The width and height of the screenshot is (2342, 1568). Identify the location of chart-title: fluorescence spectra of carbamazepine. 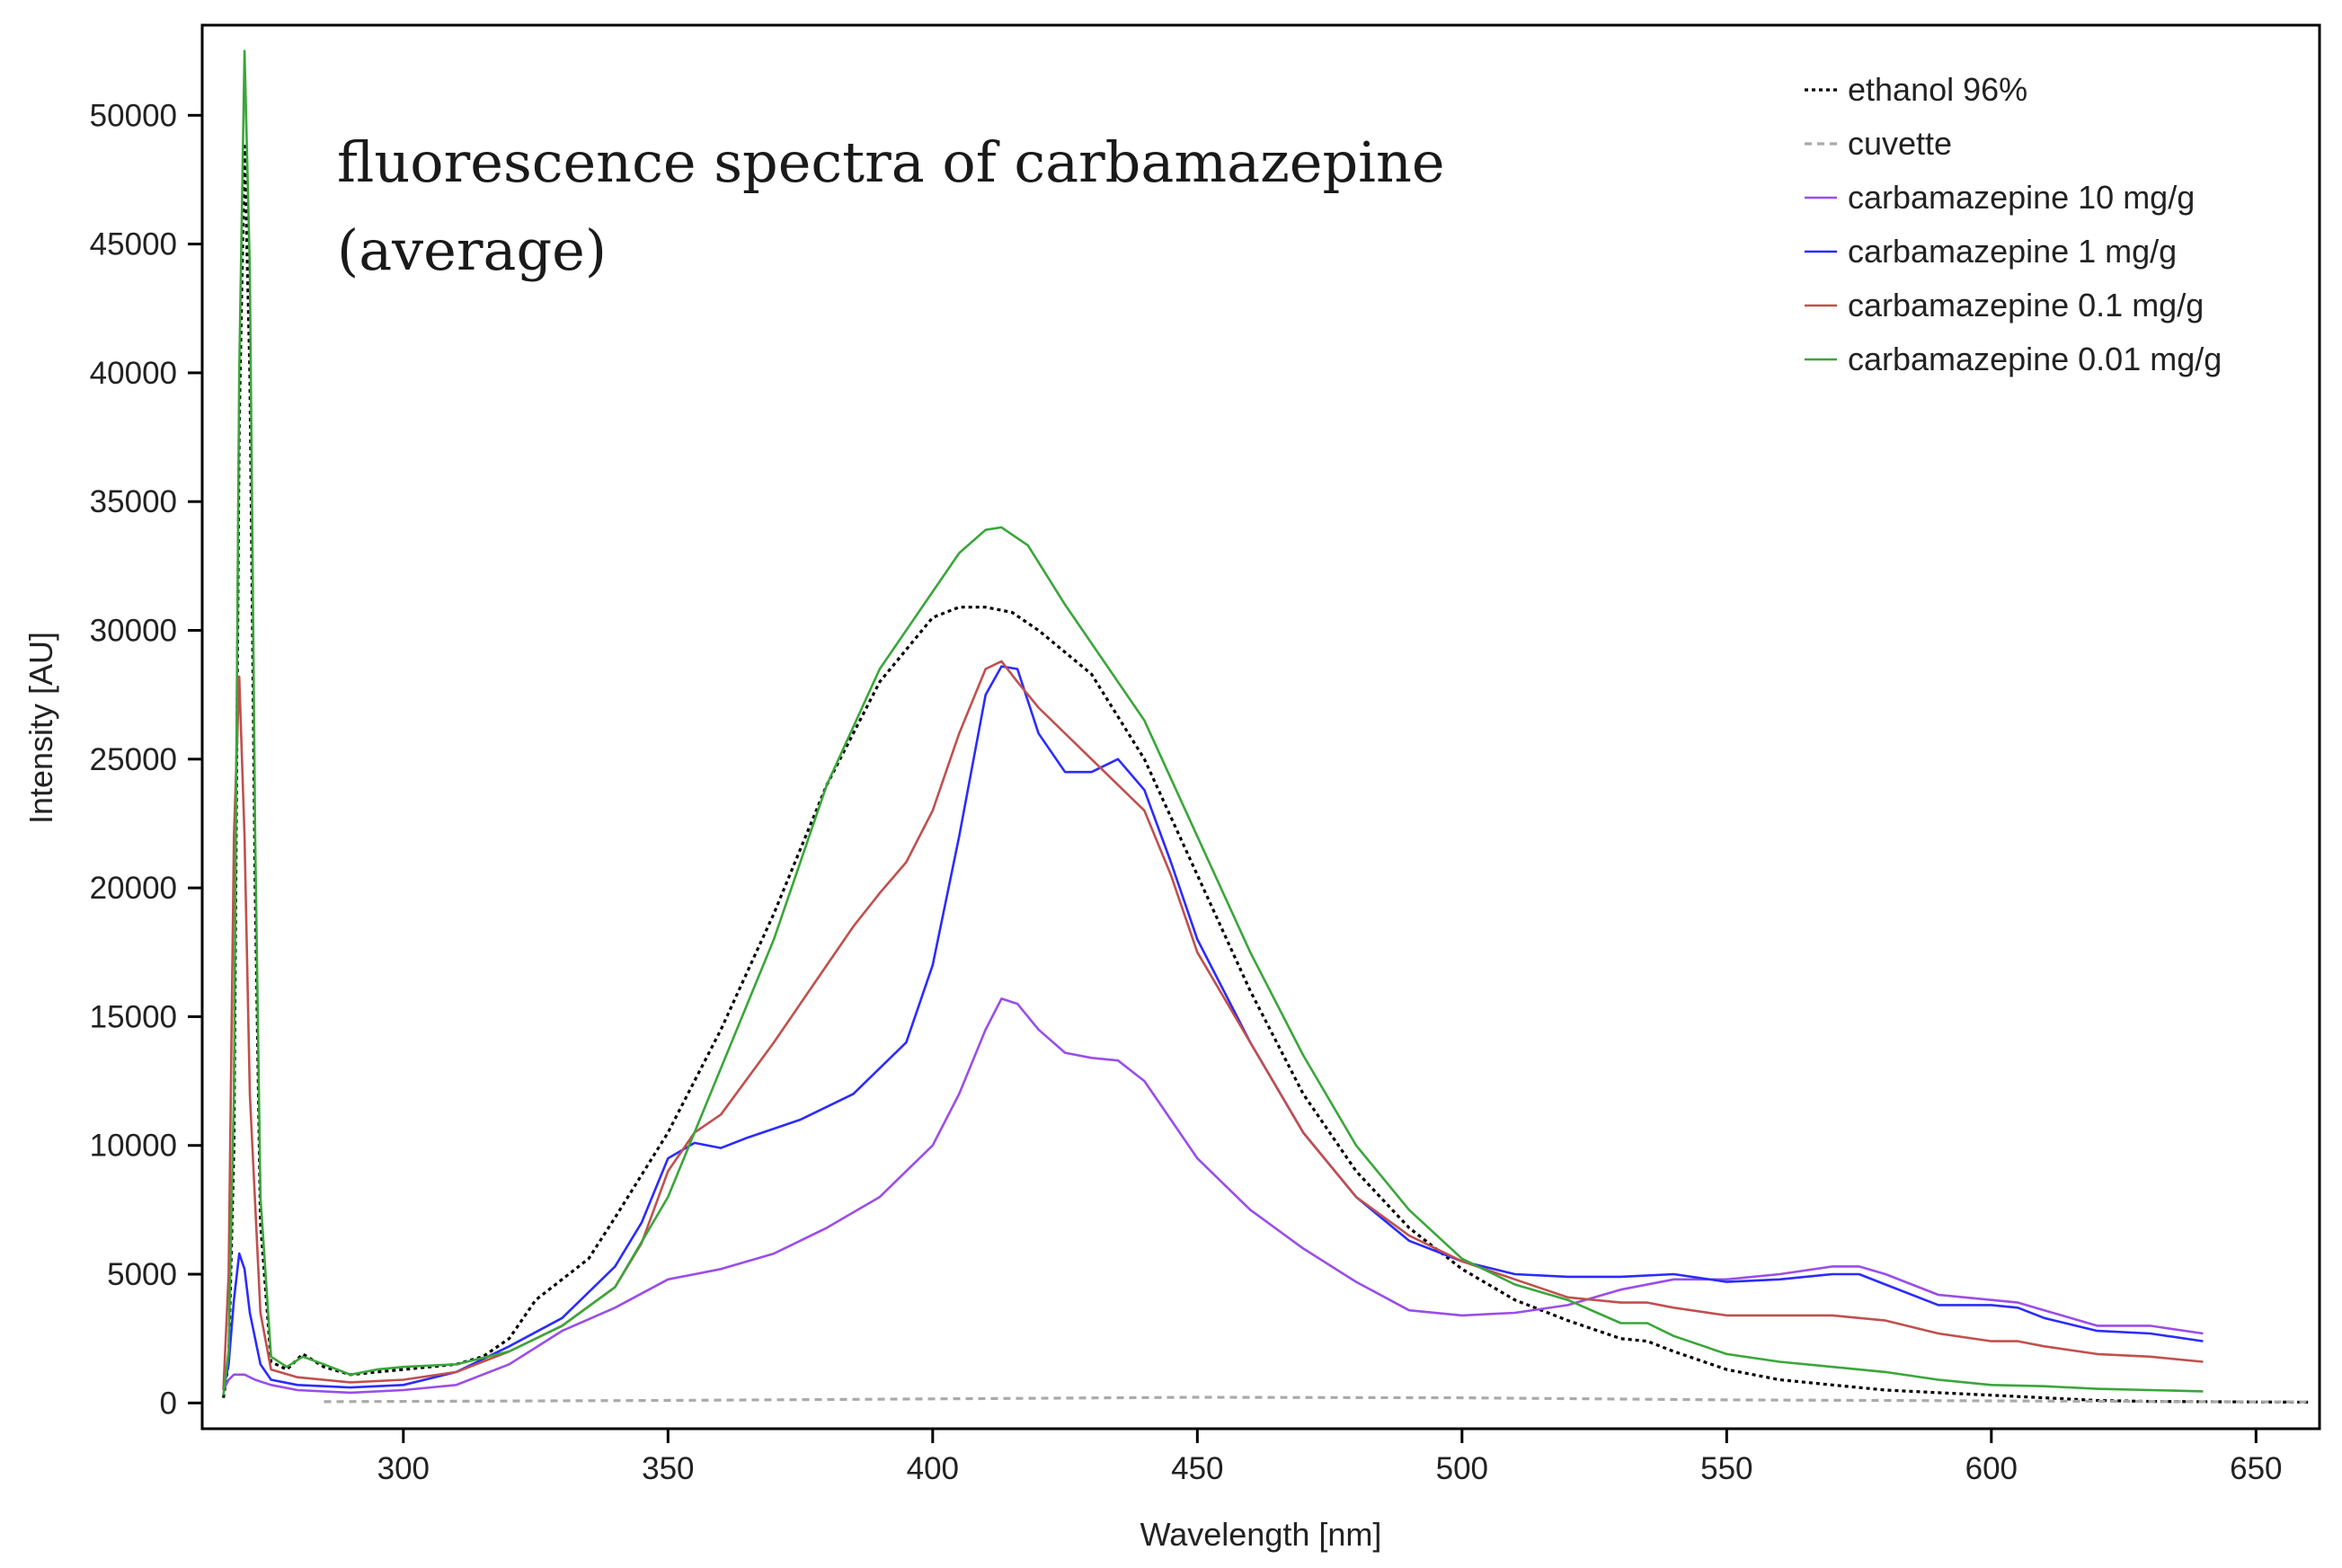
(891, 162).